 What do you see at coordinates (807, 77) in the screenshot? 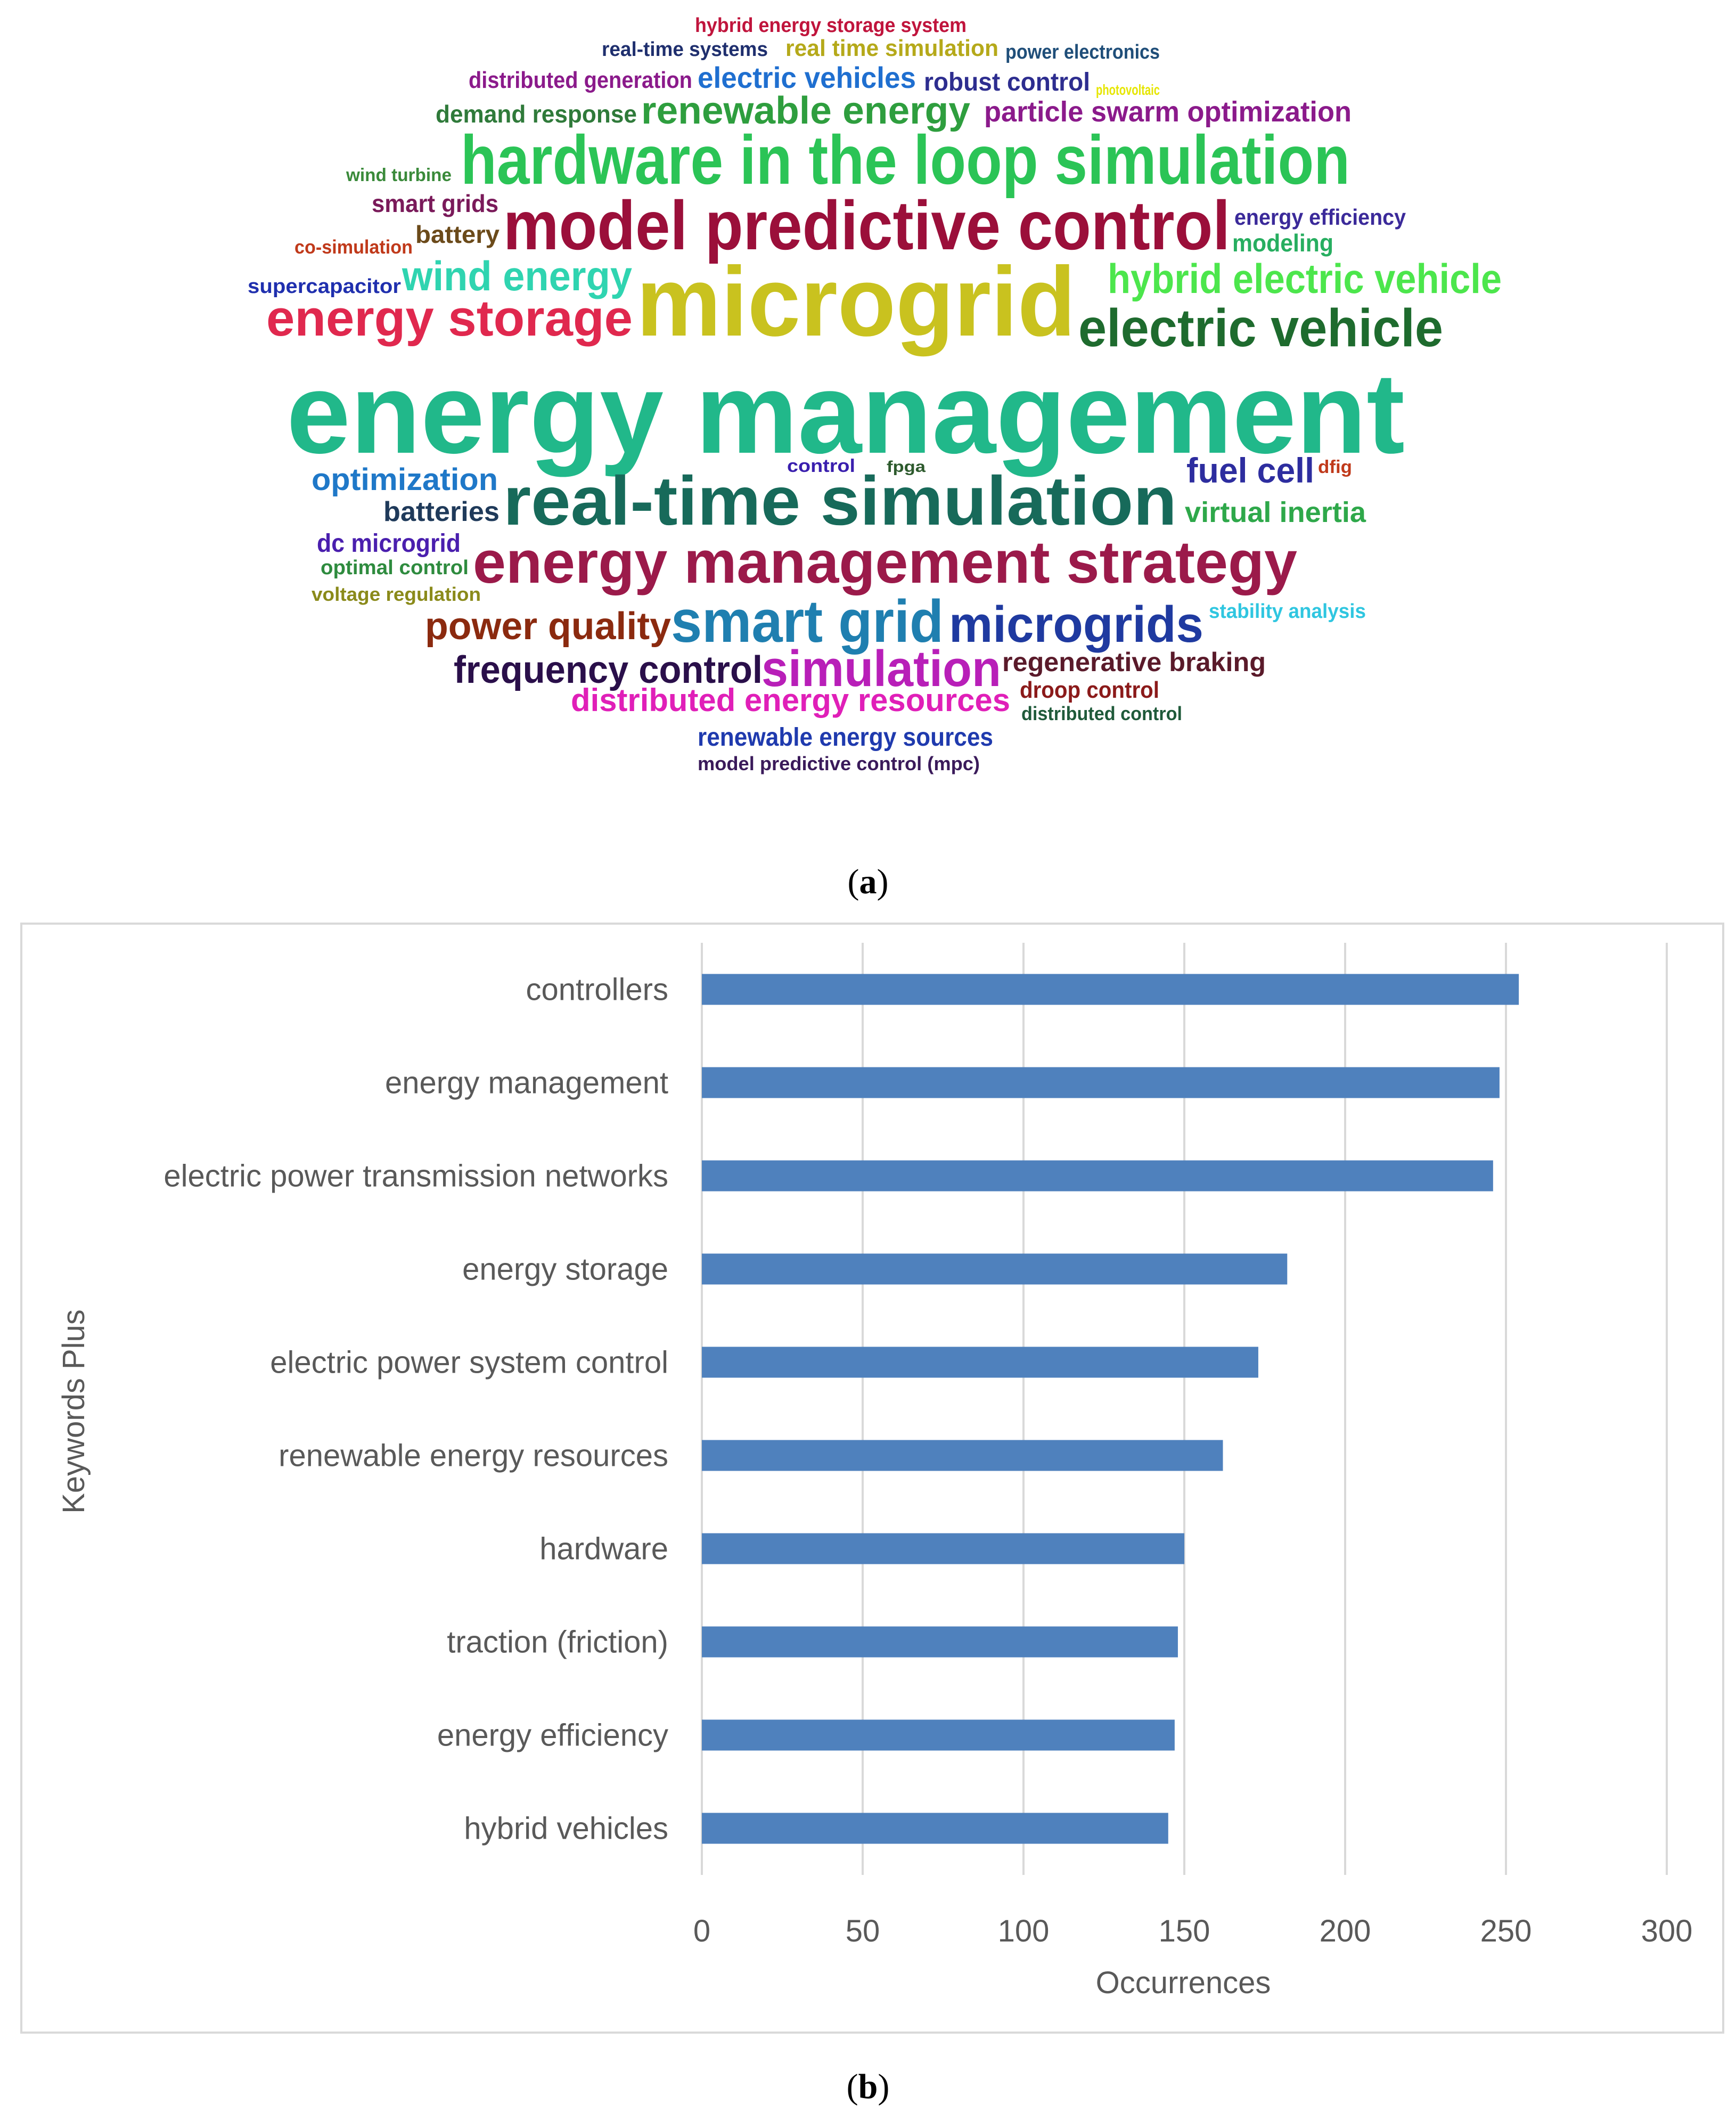
I see `cloud-word-electric-vehicles: electric vehicles` at bounding box center [807, 77].